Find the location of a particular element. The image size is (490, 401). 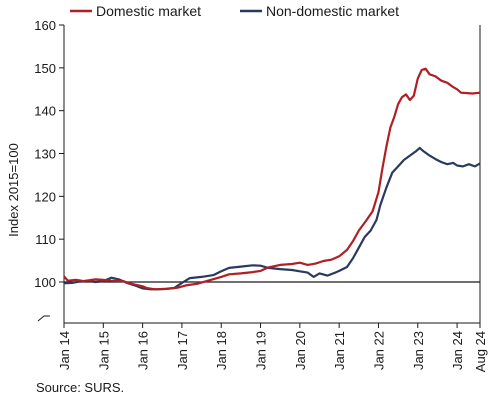

x-tick-label: Jan 15 is located at coordinates (103, 350).